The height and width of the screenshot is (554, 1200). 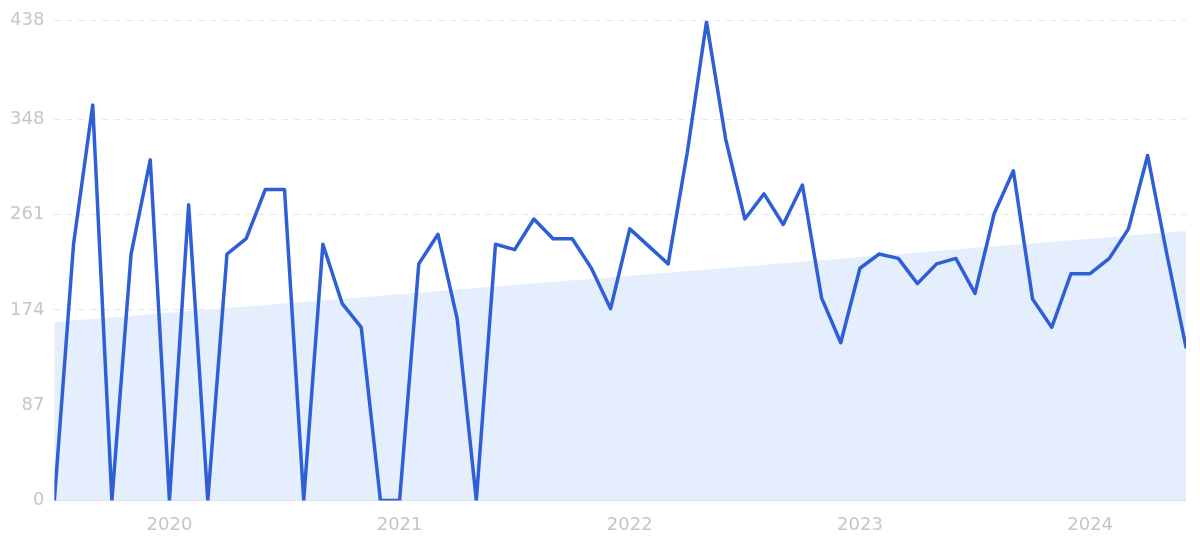 What do you see at coordinates (38, 499) in the screenshot?
I see `y-tick-label: 0` at bounding box center [38, 499].